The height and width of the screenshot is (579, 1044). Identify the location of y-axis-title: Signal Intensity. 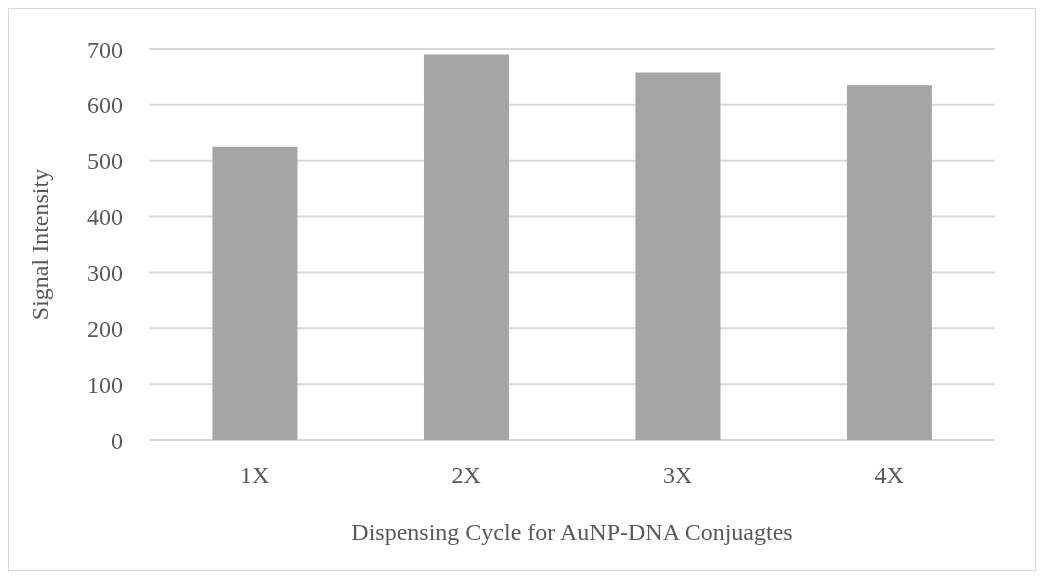
(39, 244).